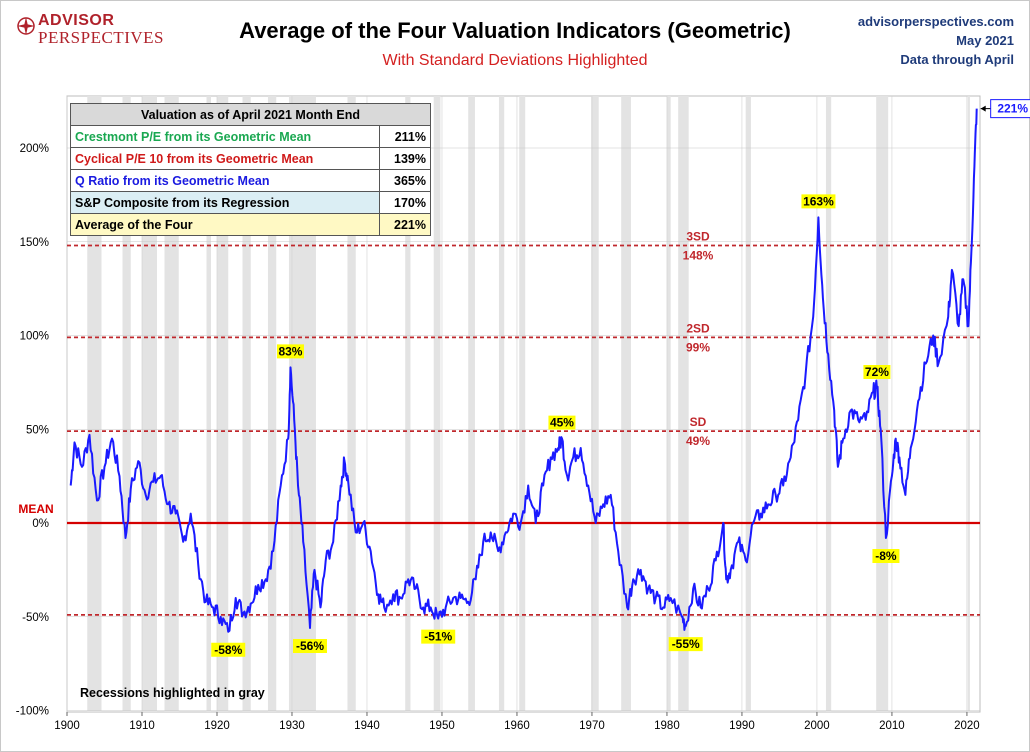 The height and width of the screenshot is (752, 1030). Describe the element at coordinates (983, 108) in the screenshot. I see `end-label-arrowhead` at that location.